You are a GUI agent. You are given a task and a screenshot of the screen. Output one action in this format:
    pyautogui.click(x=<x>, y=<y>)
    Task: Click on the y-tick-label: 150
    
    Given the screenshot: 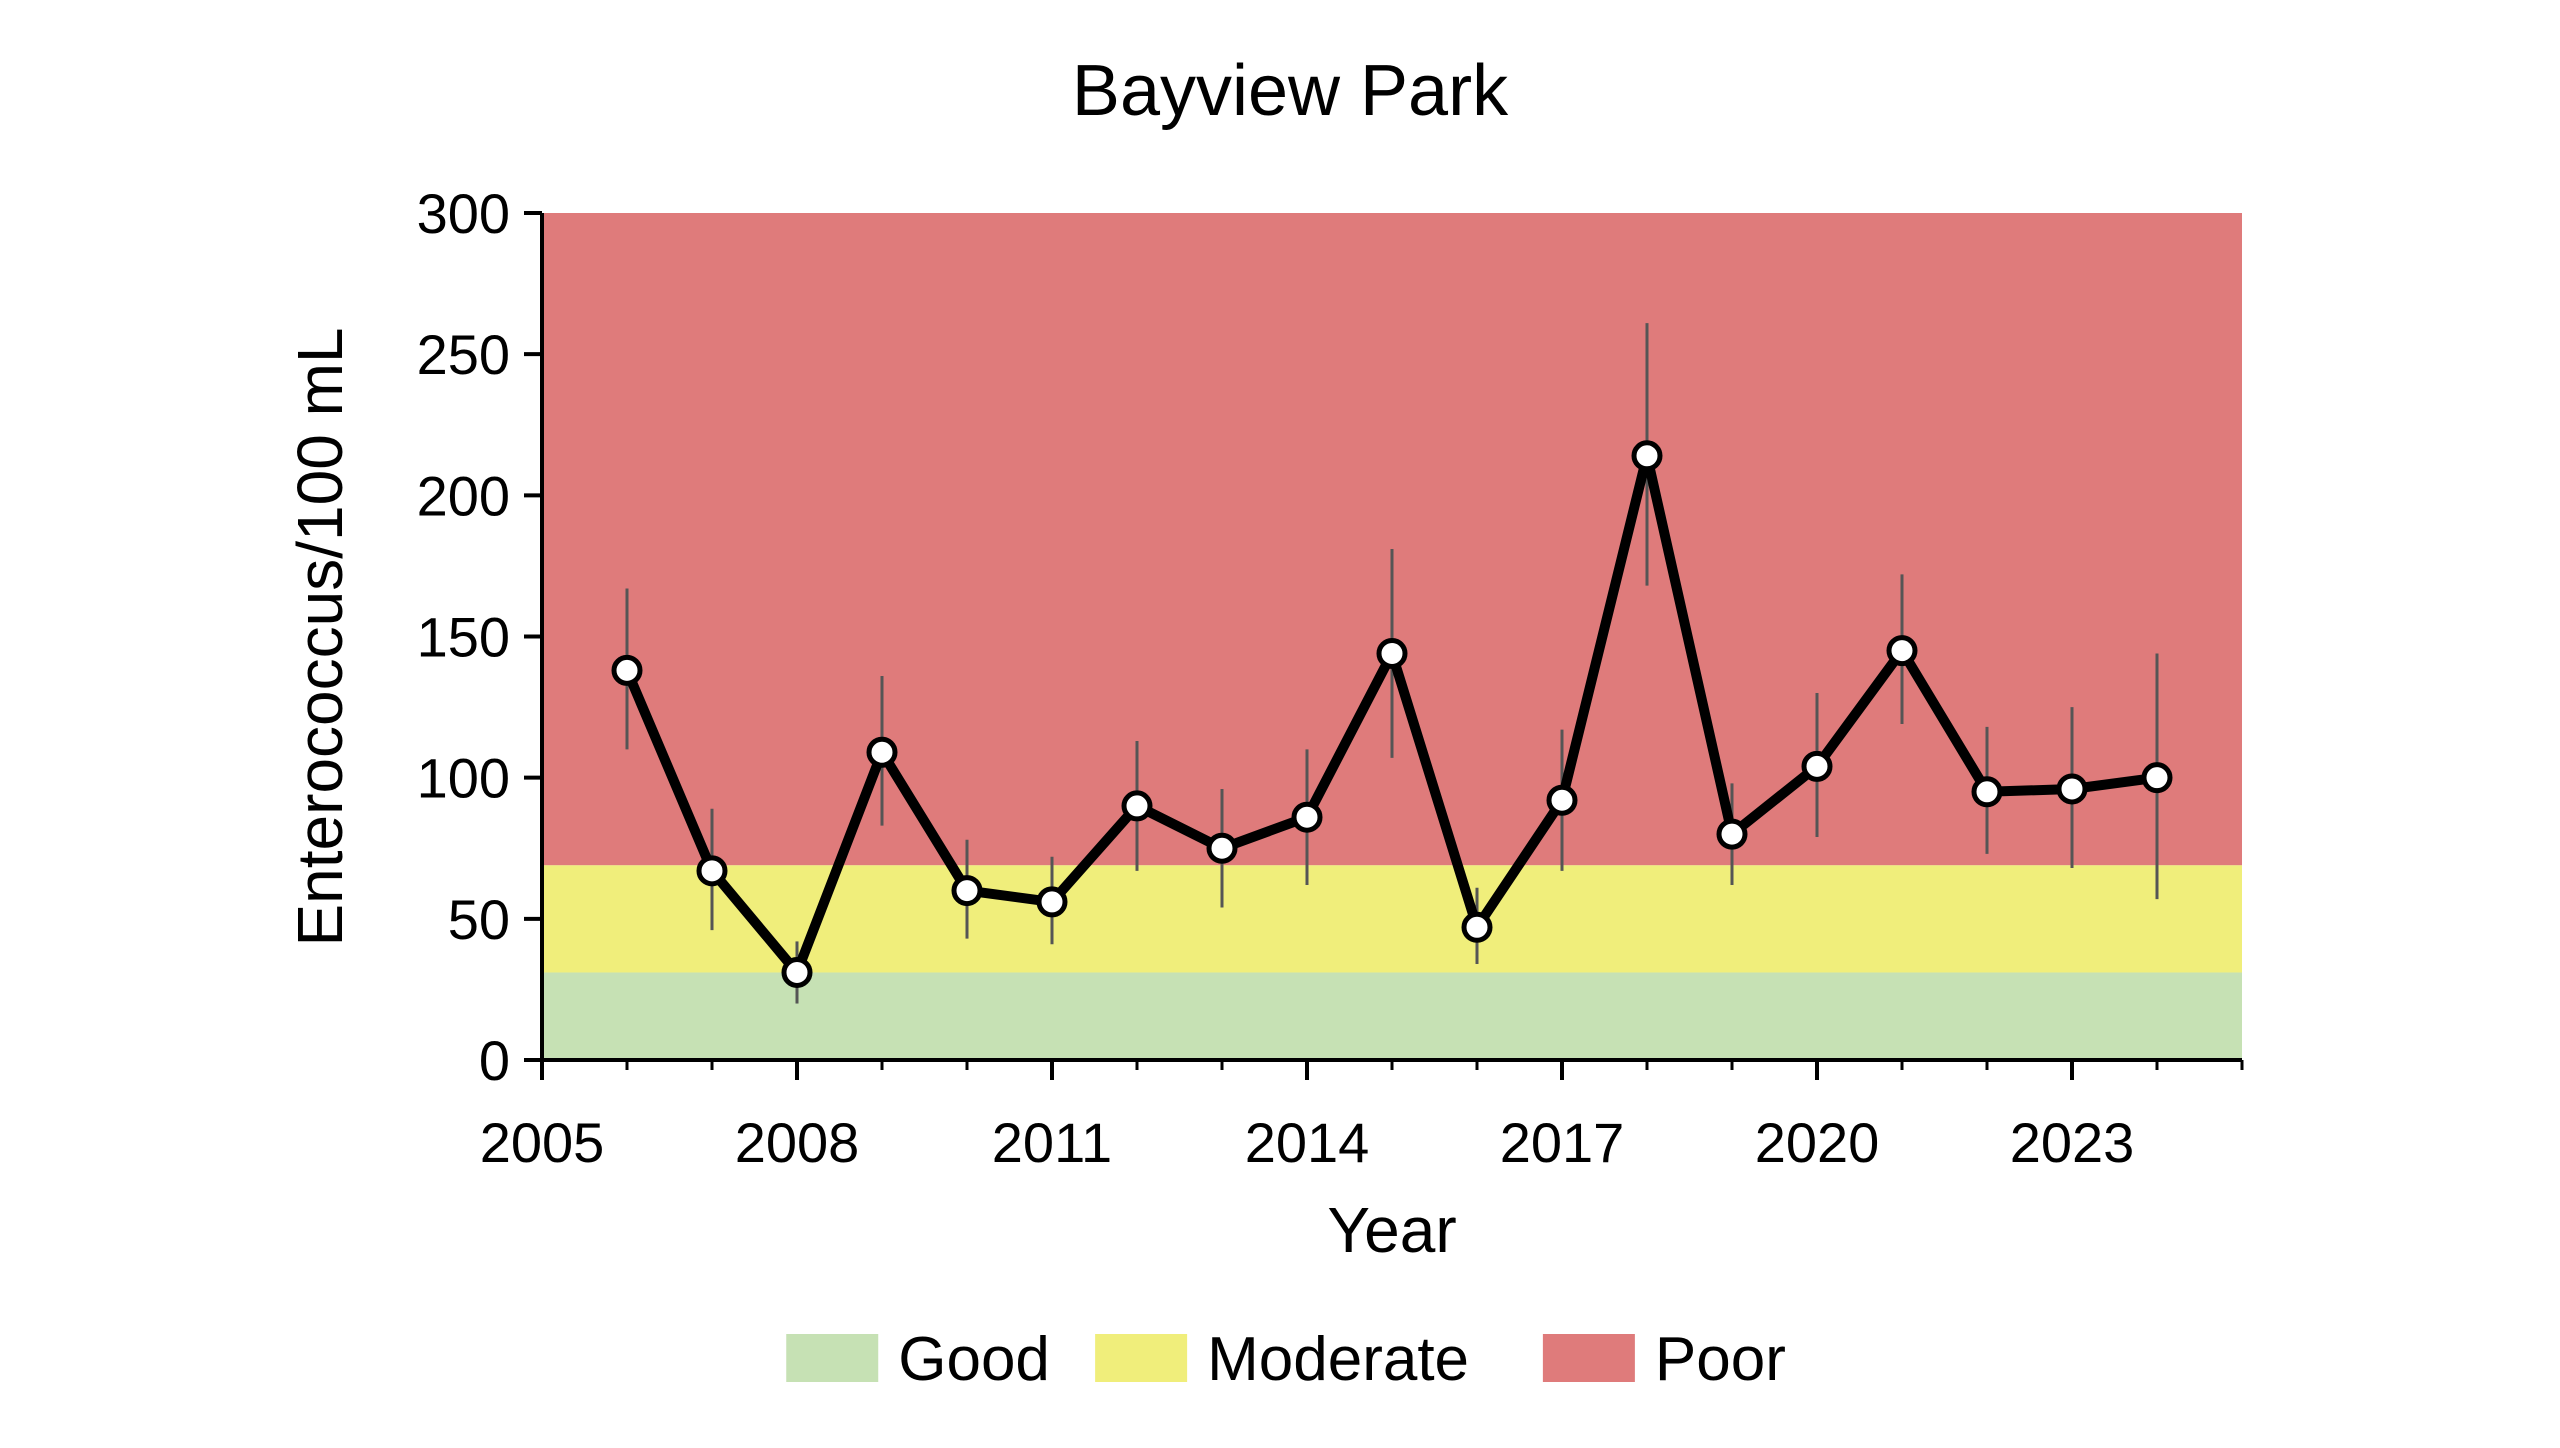 What is the action you would take?
    pyautogui.click(x=463, y=637)
    